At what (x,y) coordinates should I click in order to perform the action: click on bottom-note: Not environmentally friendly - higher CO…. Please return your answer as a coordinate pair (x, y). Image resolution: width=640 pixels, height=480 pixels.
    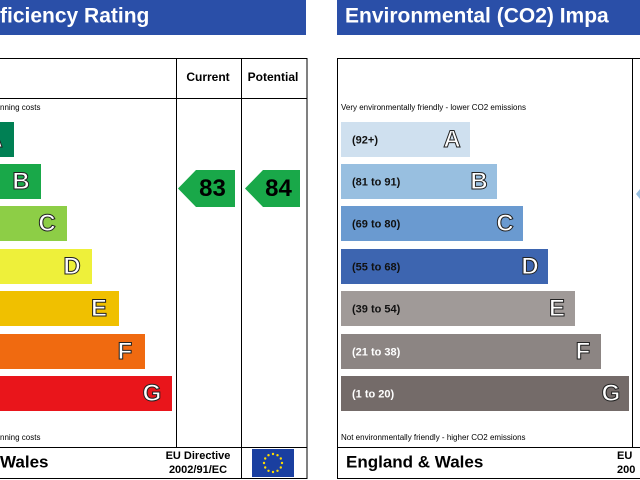
    Looking at the image, I should click on (433, 437).